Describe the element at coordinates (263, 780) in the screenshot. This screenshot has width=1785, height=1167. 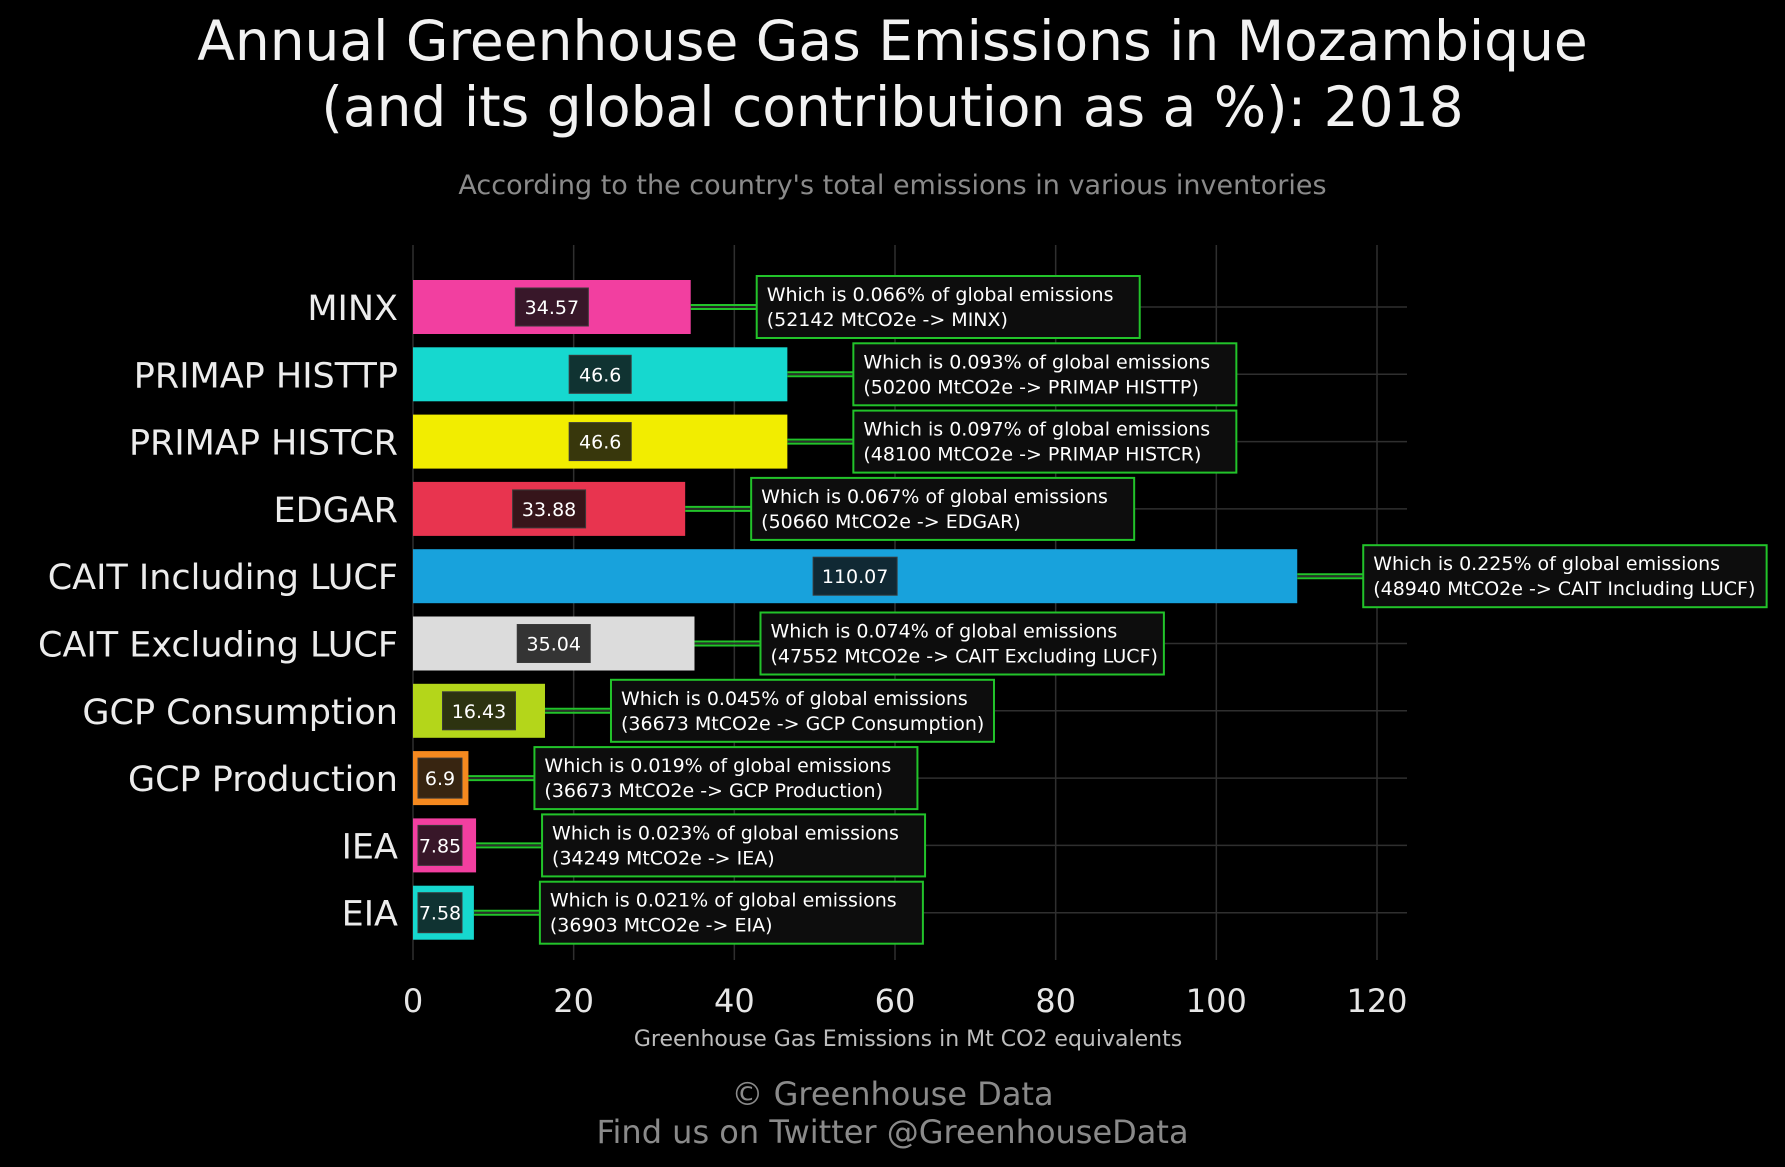
I see `category-label: GCP Production` at that location.